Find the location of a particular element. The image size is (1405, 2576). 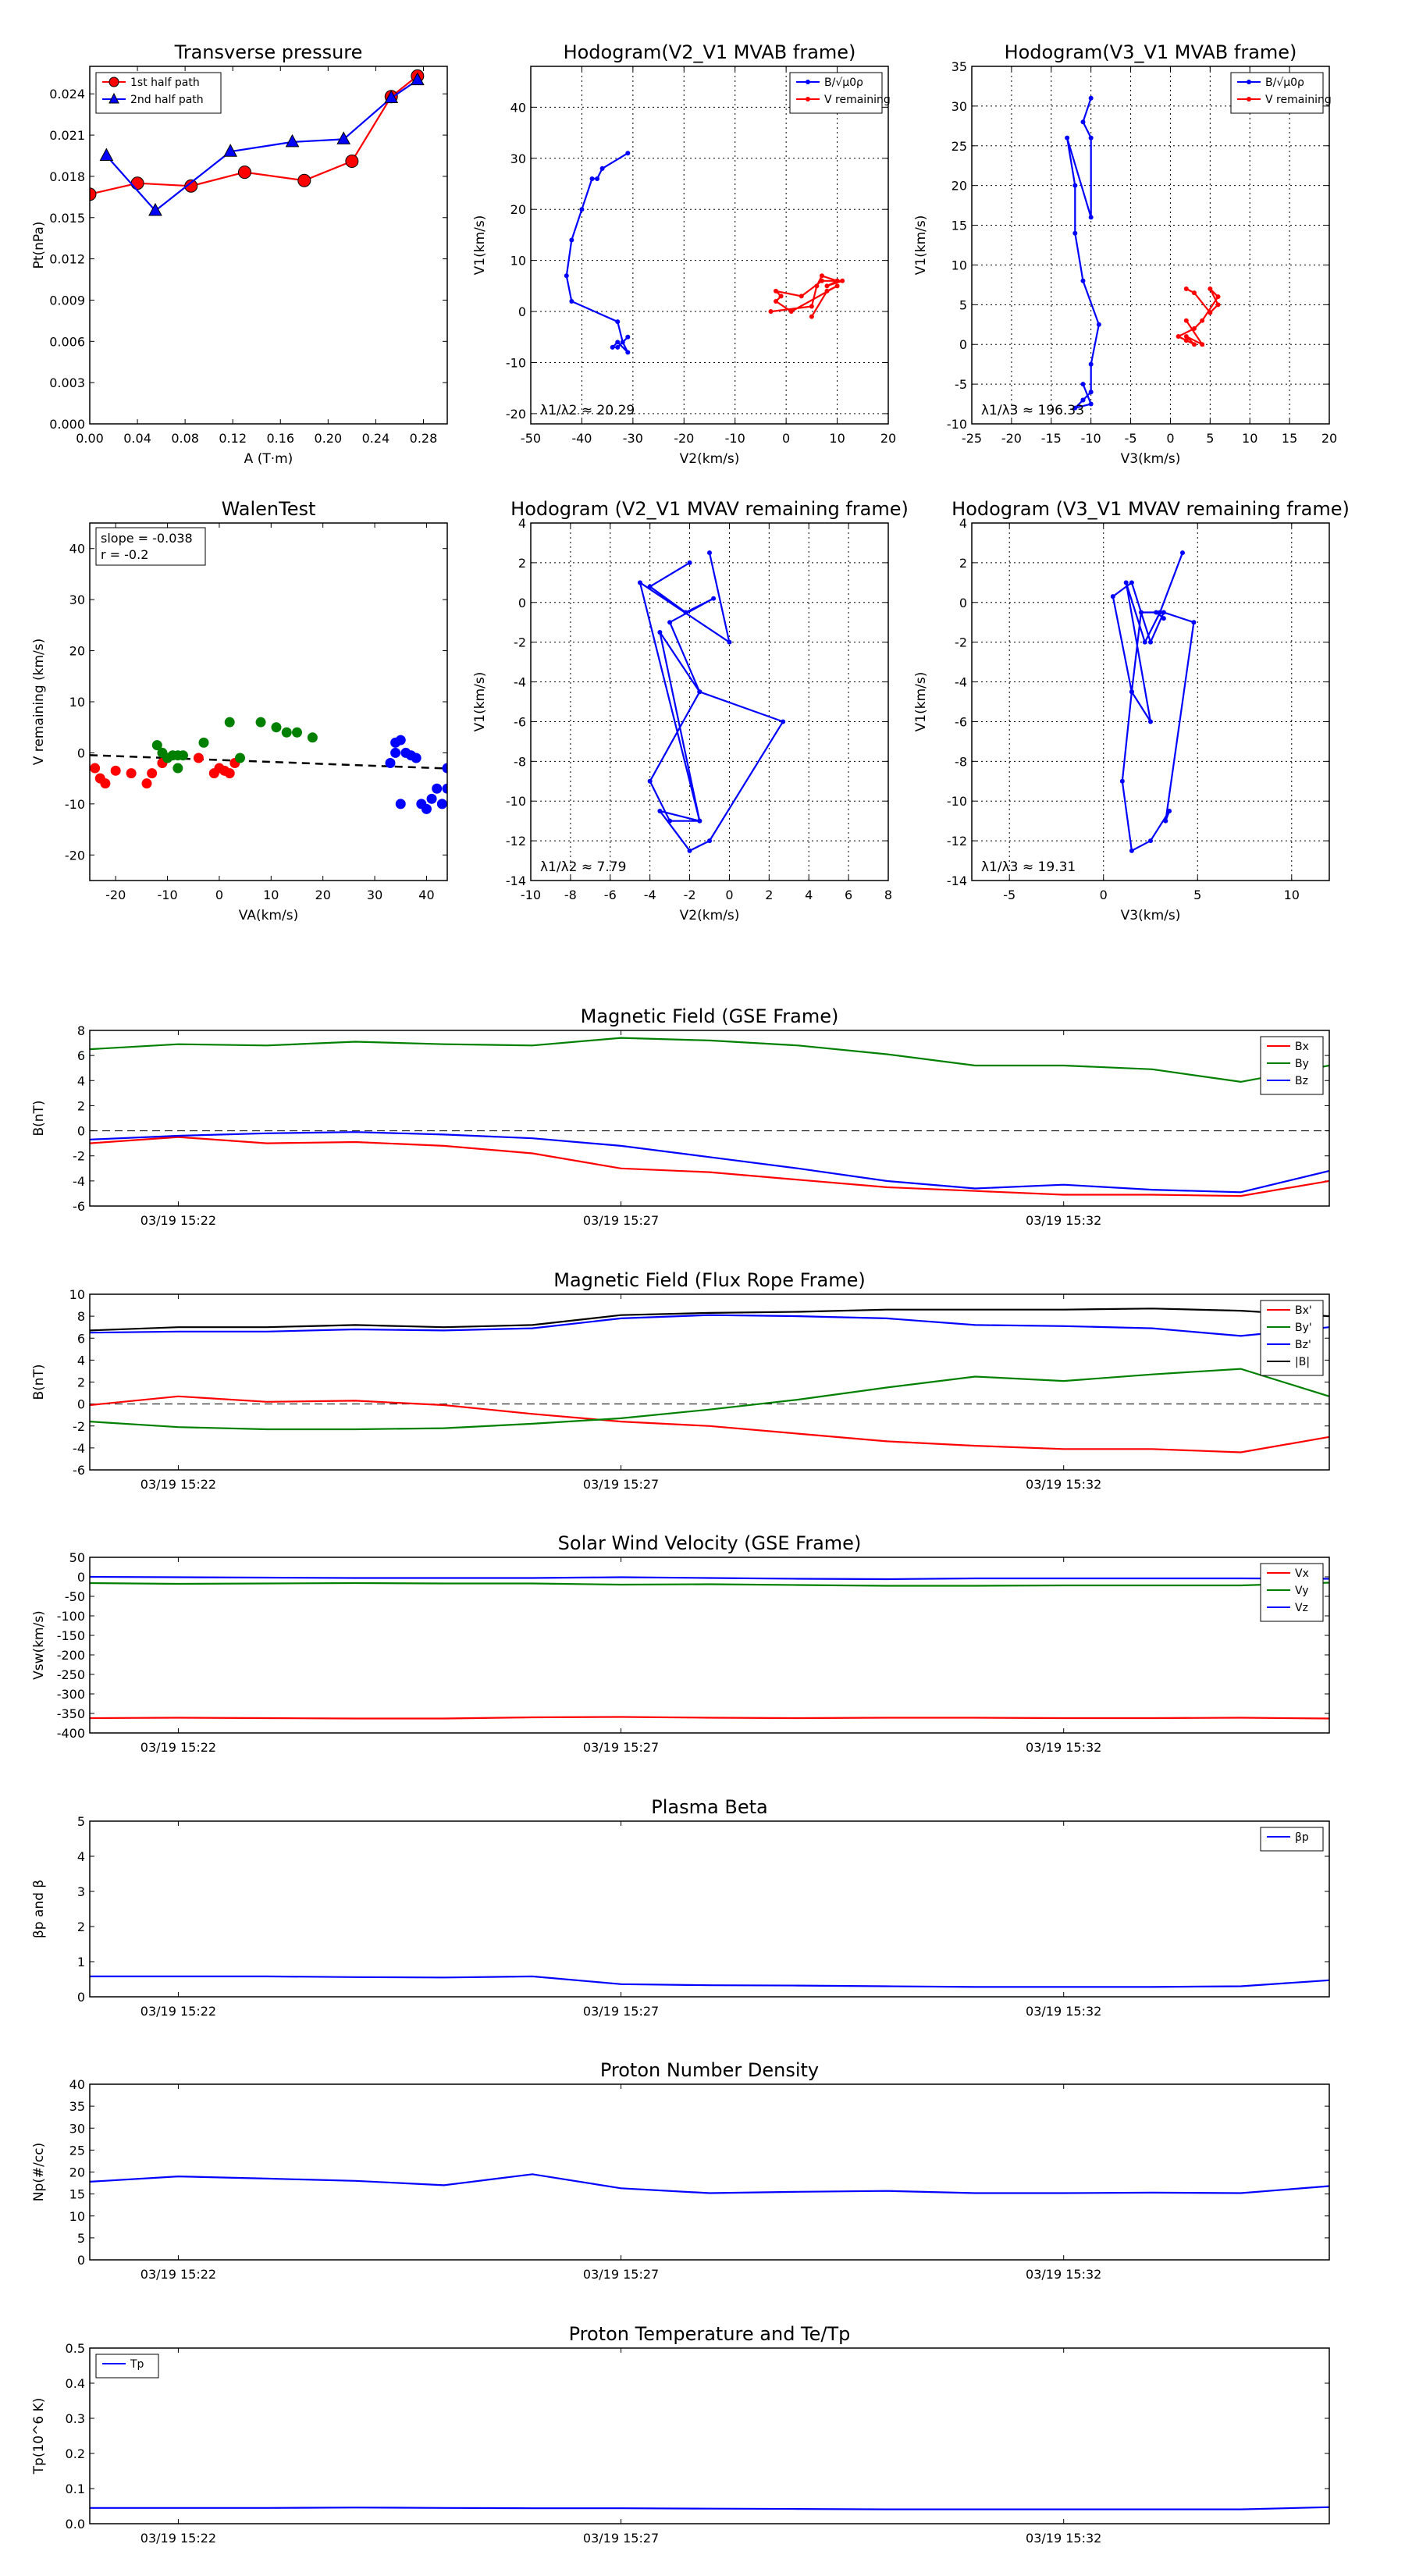

np-plot-area is located at coordinates (710, 2183).